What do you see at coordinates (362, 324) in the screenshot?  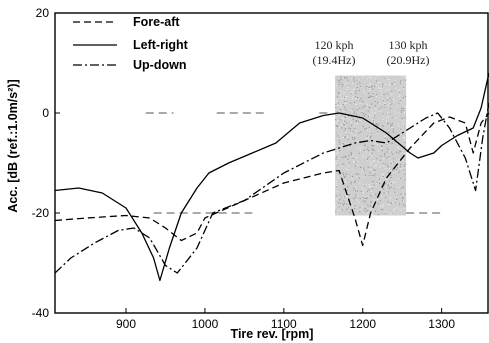 I see `x-tick-label: 1200` at bounding box center [362, 324].